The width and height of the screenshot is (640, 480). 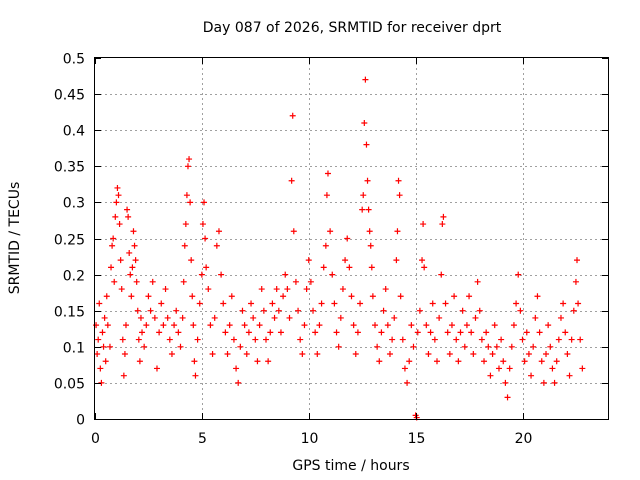 What do you see at coordinates (69, 241) in the screenshot?
I see `y-tick-label: 0.25` at bounding box center [69, 241].